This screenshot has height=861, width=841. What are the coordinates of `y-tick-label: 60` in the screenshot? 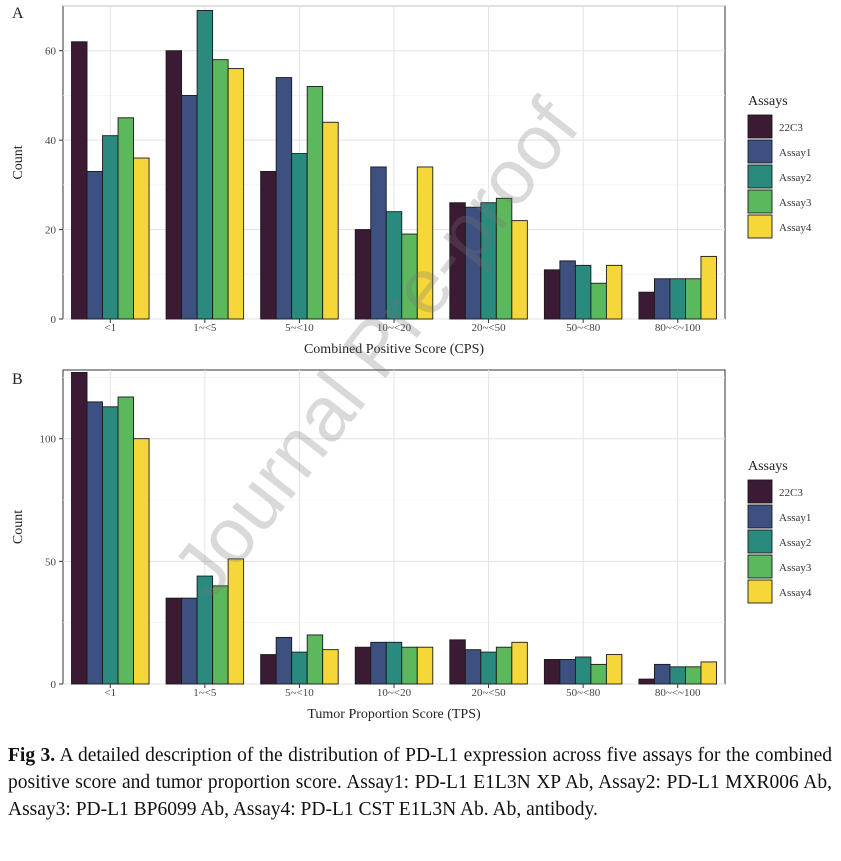 It's located at (51, 52).